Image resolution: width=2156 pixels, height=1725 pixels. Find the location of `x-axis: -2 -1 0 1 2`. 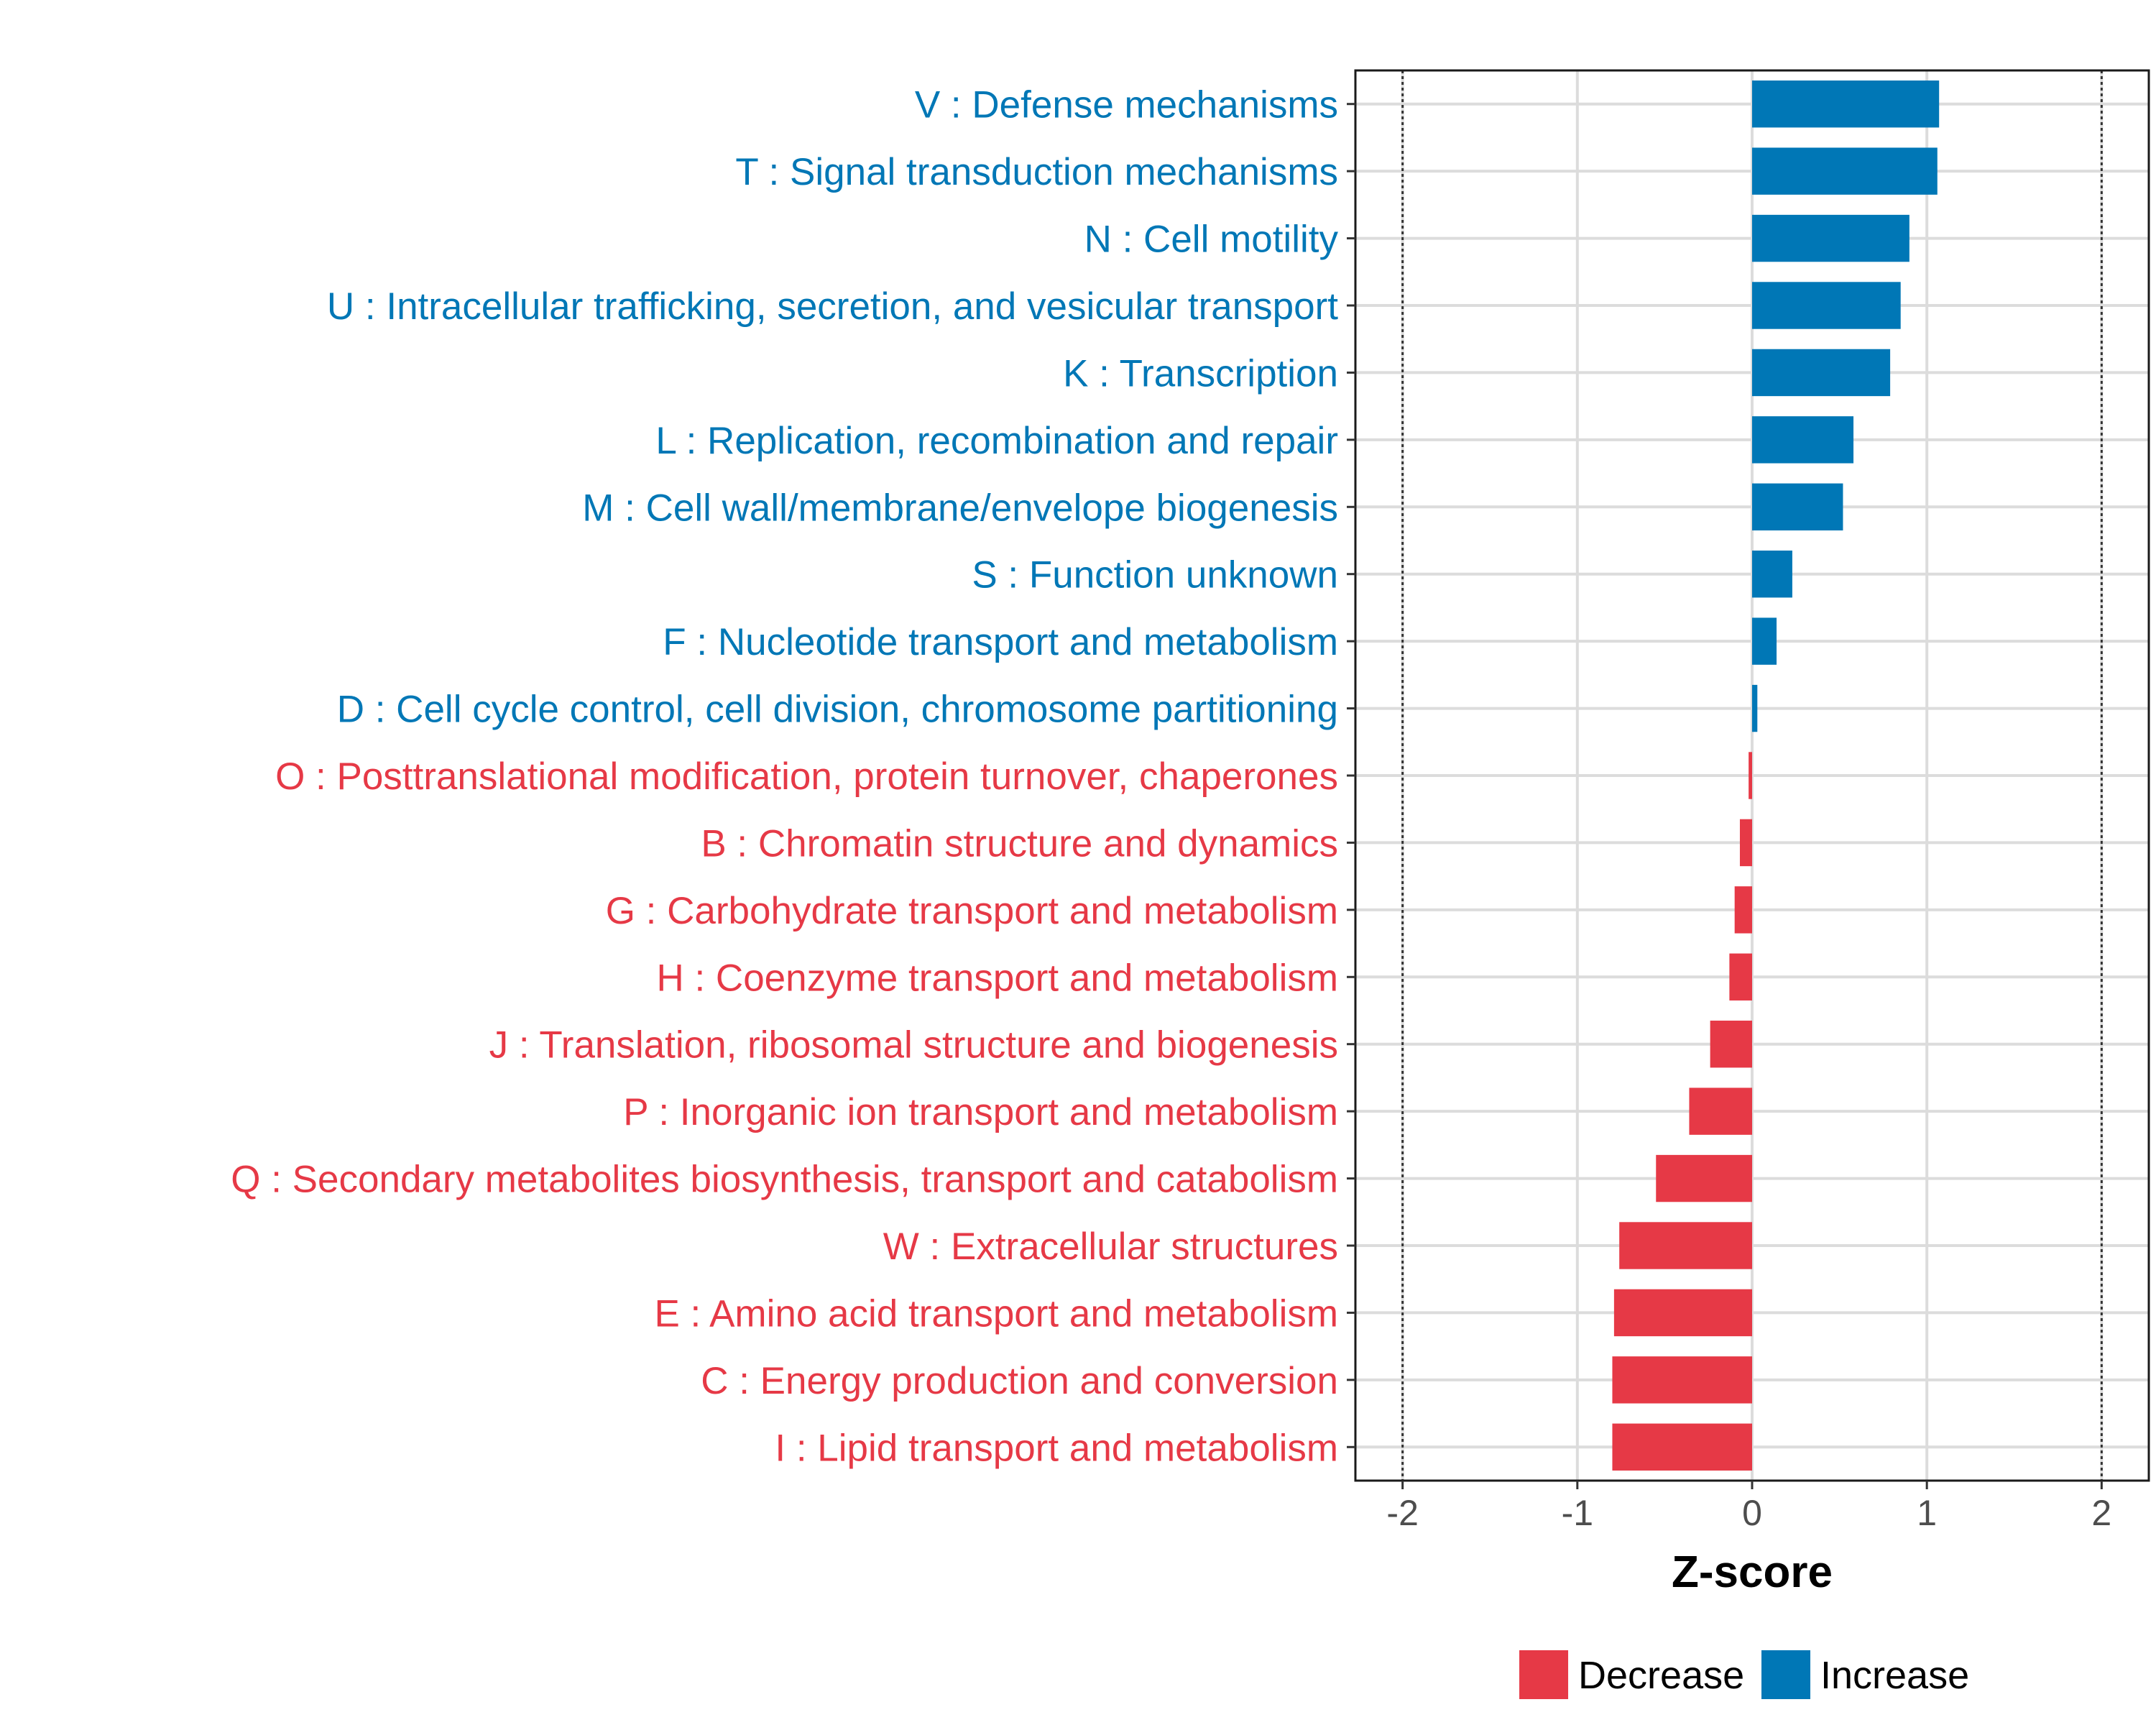

x-axis: -2 -1 0 1 2 is located at coordinates (1748, 1507).